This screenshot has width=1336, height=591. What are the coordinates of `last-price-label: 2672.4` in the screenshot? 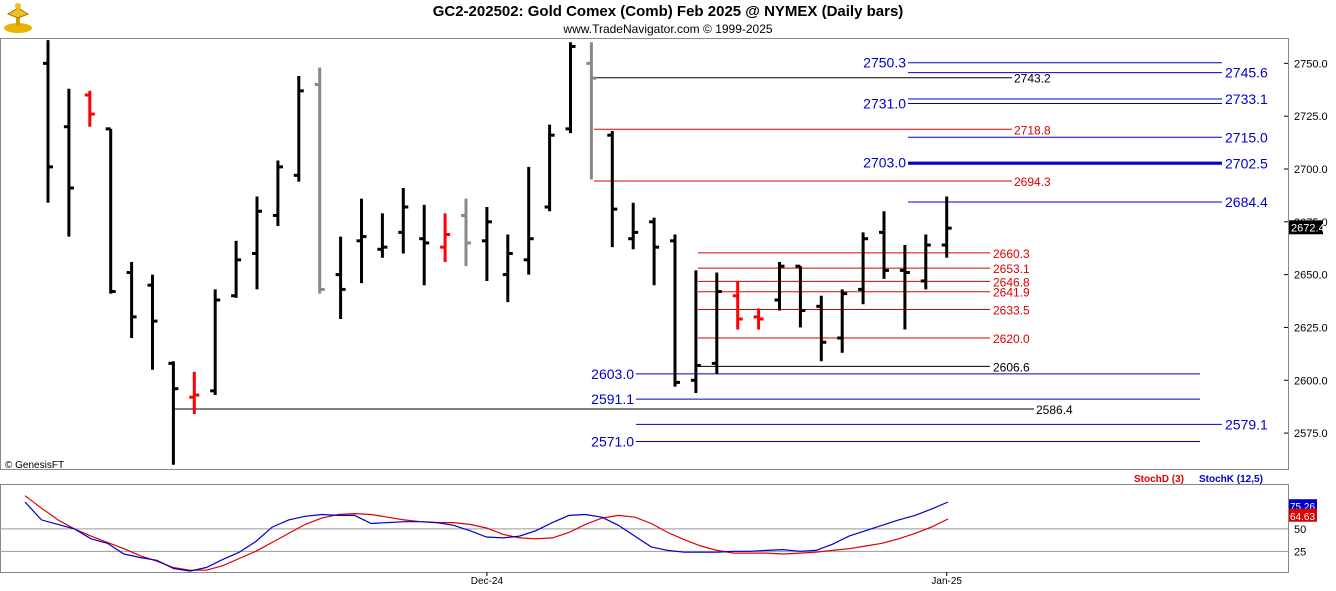 It's located at (1308, 228).